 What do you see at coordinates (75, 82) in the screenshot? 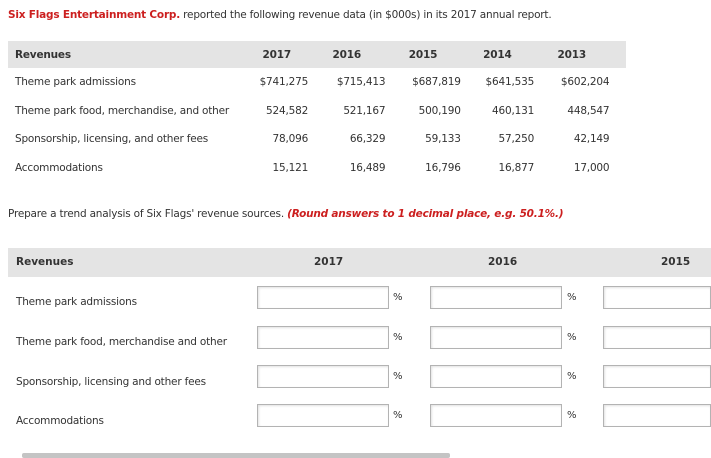
I see `row-label: Theme park admissions` at bounding box center [75, 82].